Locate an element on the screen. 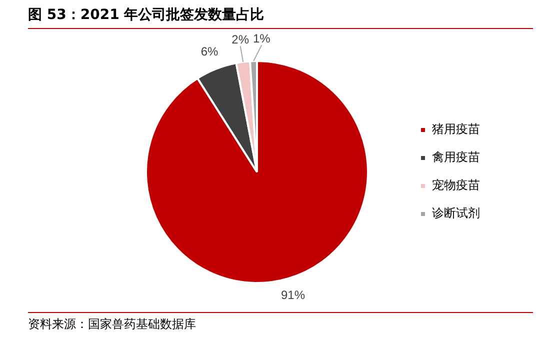  legend-label: 诊断试剂 is located at coordinates (456, 213).